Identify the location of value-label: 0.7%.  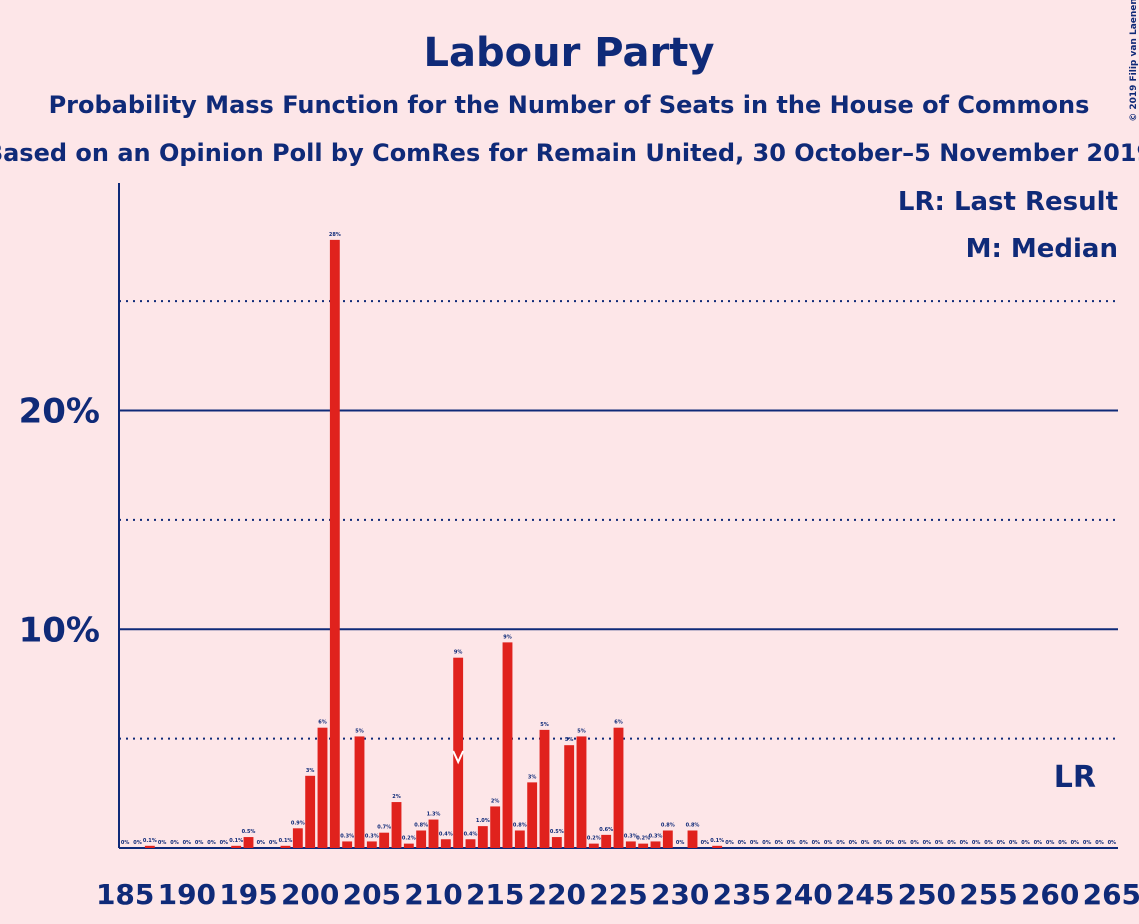
(384, 828).